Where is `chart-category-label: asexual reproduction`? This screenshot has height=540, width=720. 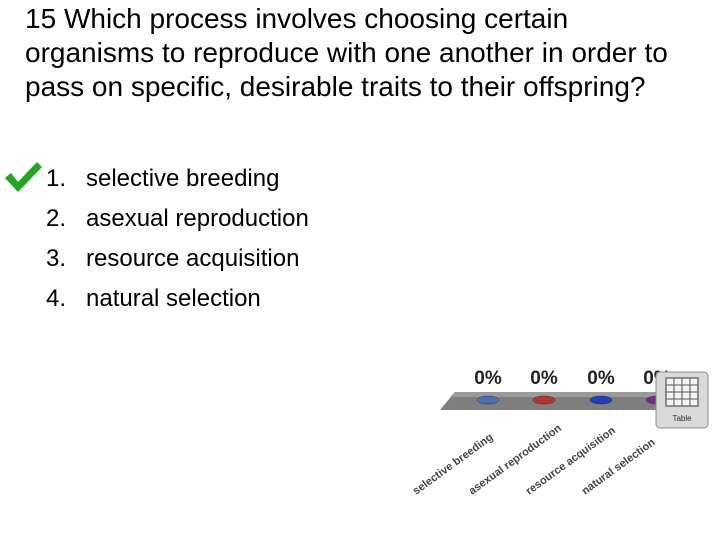 chart-category-label: asexual reproduction is located at coordinates (515, 459).